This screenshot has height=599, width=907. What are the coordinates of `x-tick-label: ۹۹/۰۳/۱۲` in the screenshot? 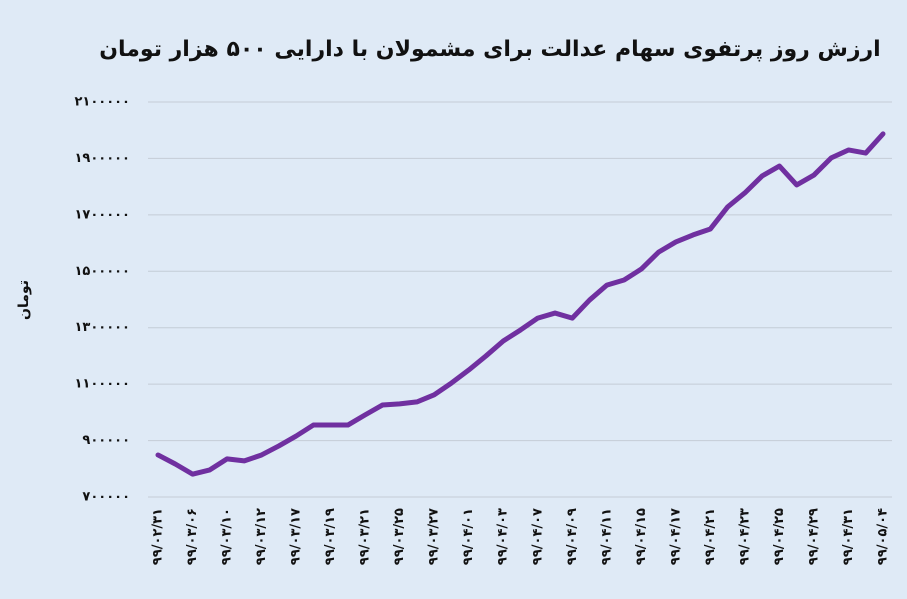 It's located at (261, 536).